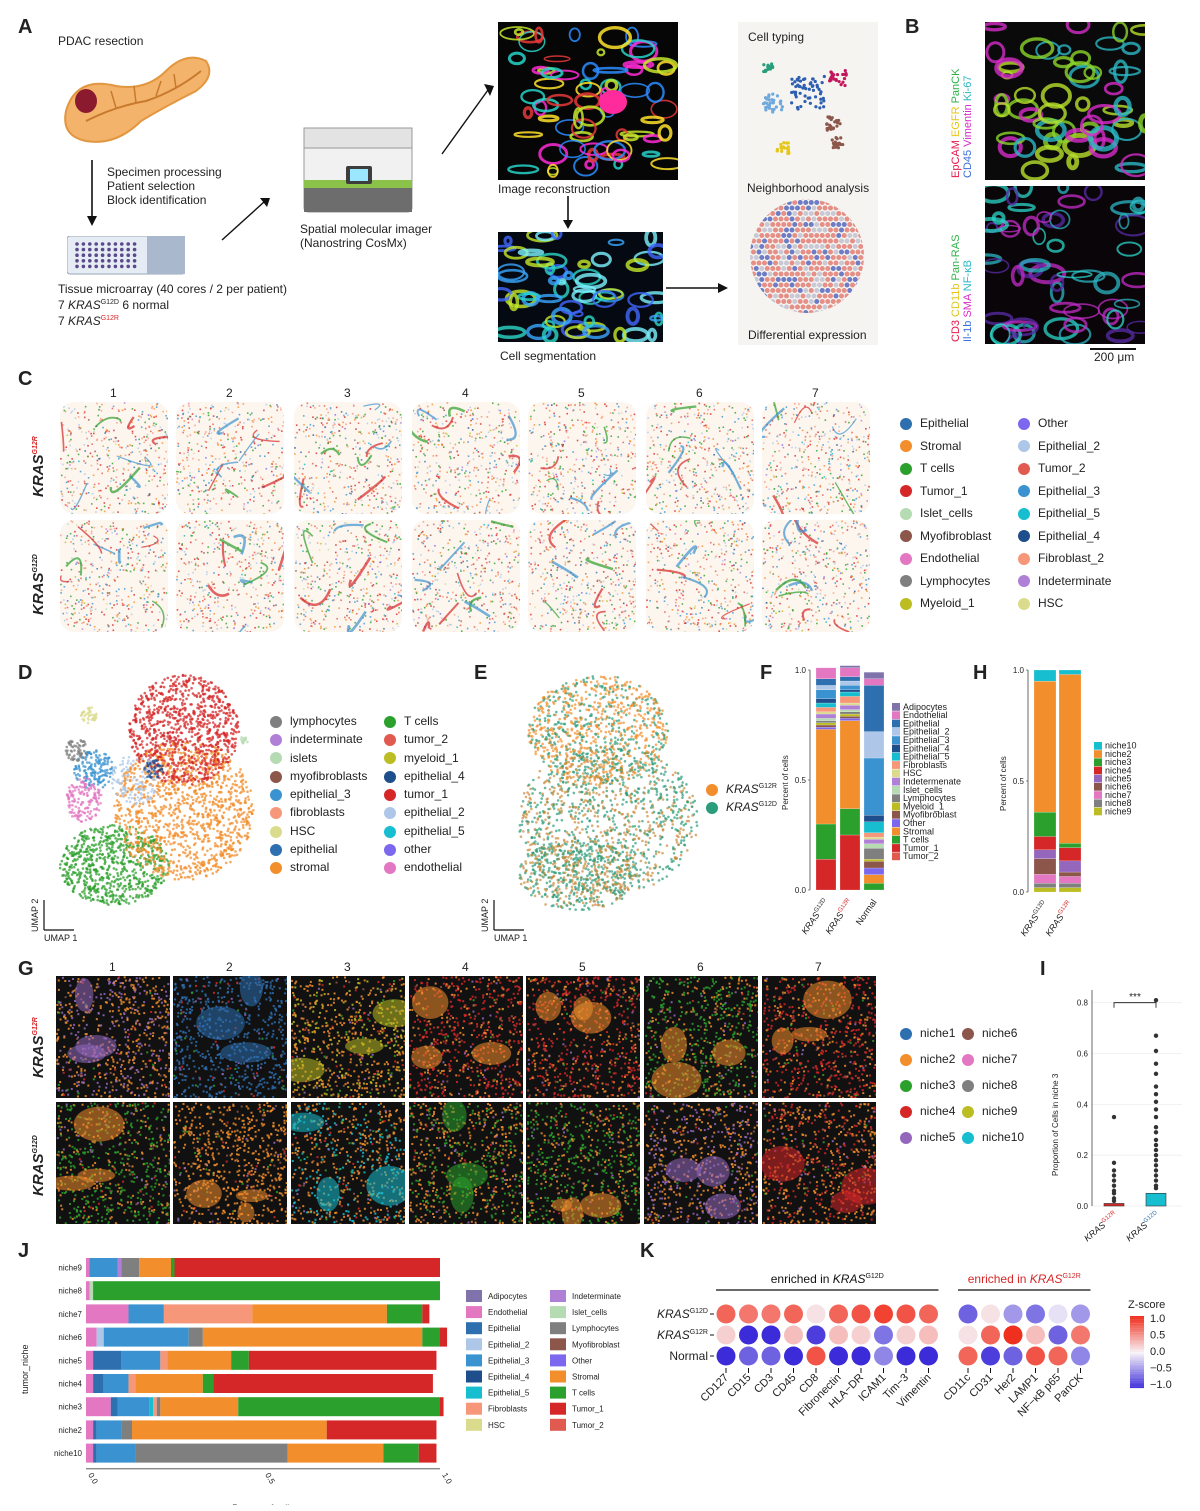 The width and height of the screenshot is (1200, 1511). What do you see at coordinates (580, 287) in the screenshot?
I see `cell-segmentation-image` at bounding box center [580, 287].